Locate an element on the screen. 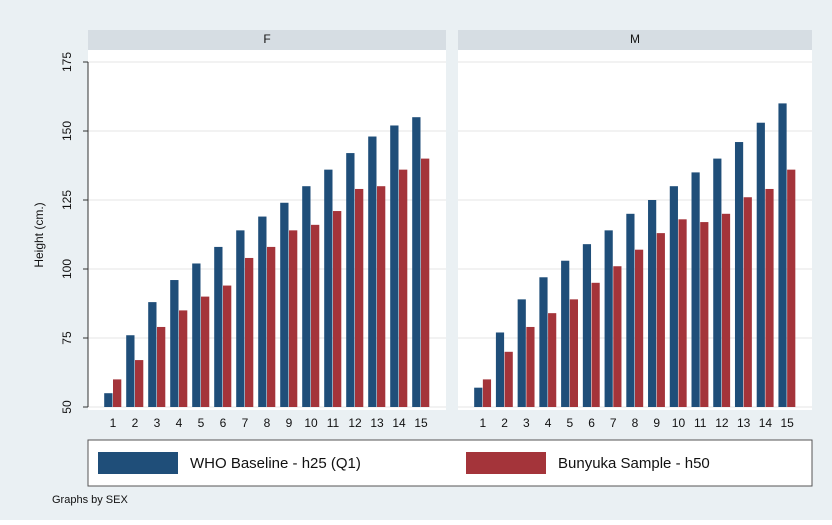 The image size is (832, 525). panel-title: M is located at coordinates (635, 39).